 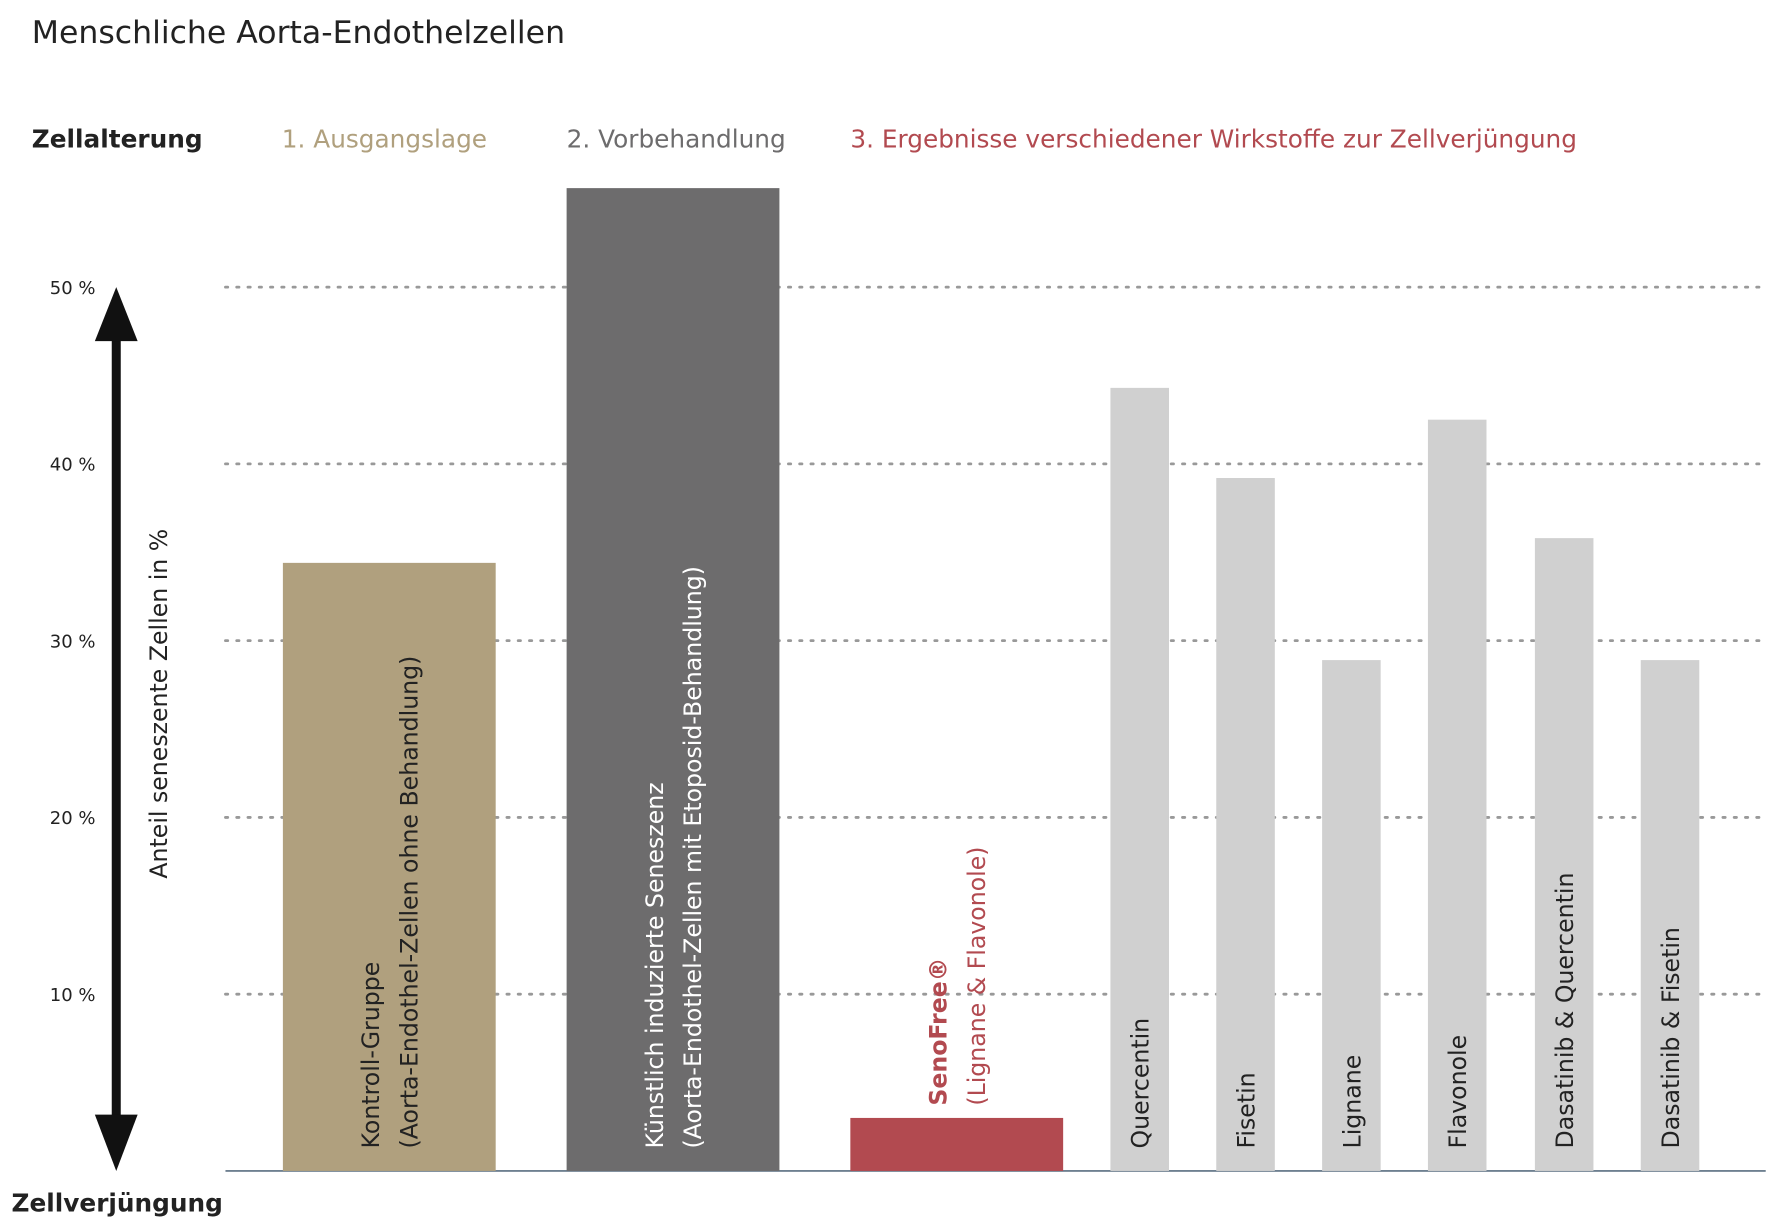 What do you see at coordinates (117, 1202) in the screenshot?
I see `bottom-label: Zellverjüngung` at bounding box center [117, 1202].